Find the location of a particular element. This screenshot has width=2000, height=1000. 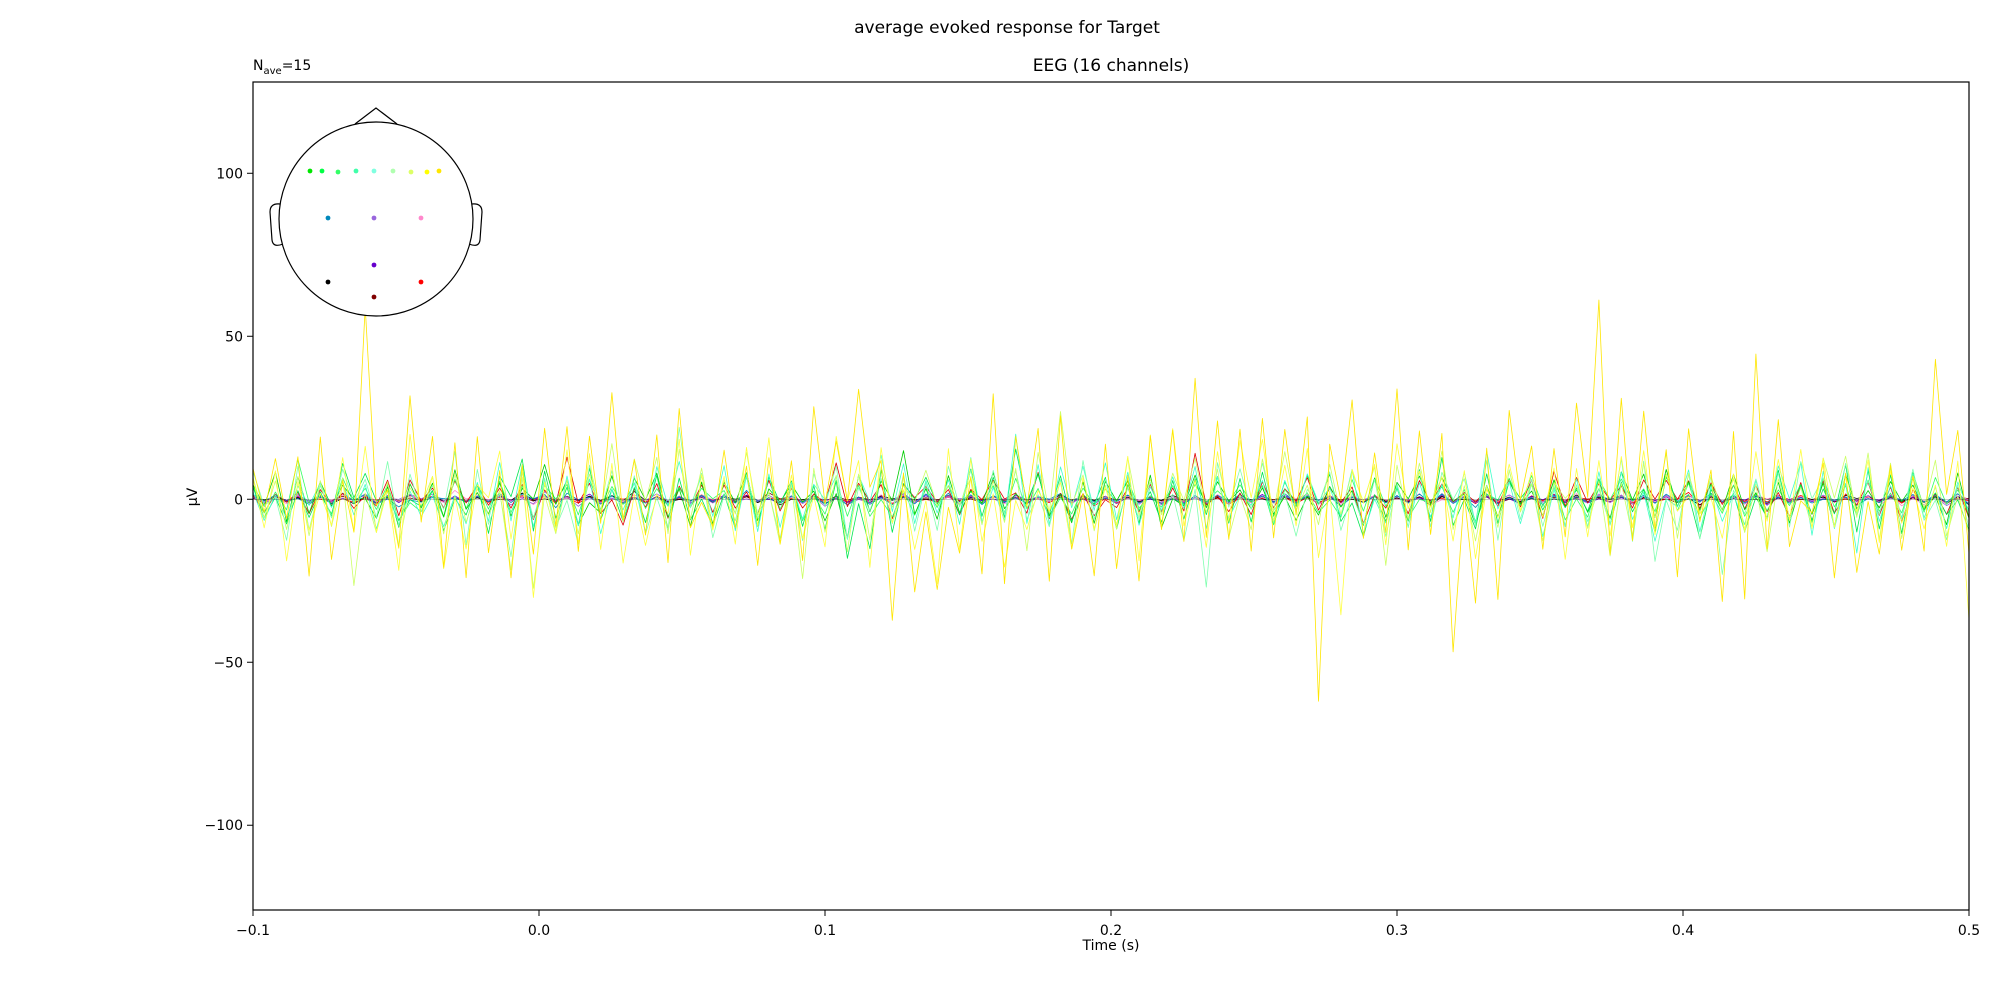

head-nose is located at coordinates (376, 116).